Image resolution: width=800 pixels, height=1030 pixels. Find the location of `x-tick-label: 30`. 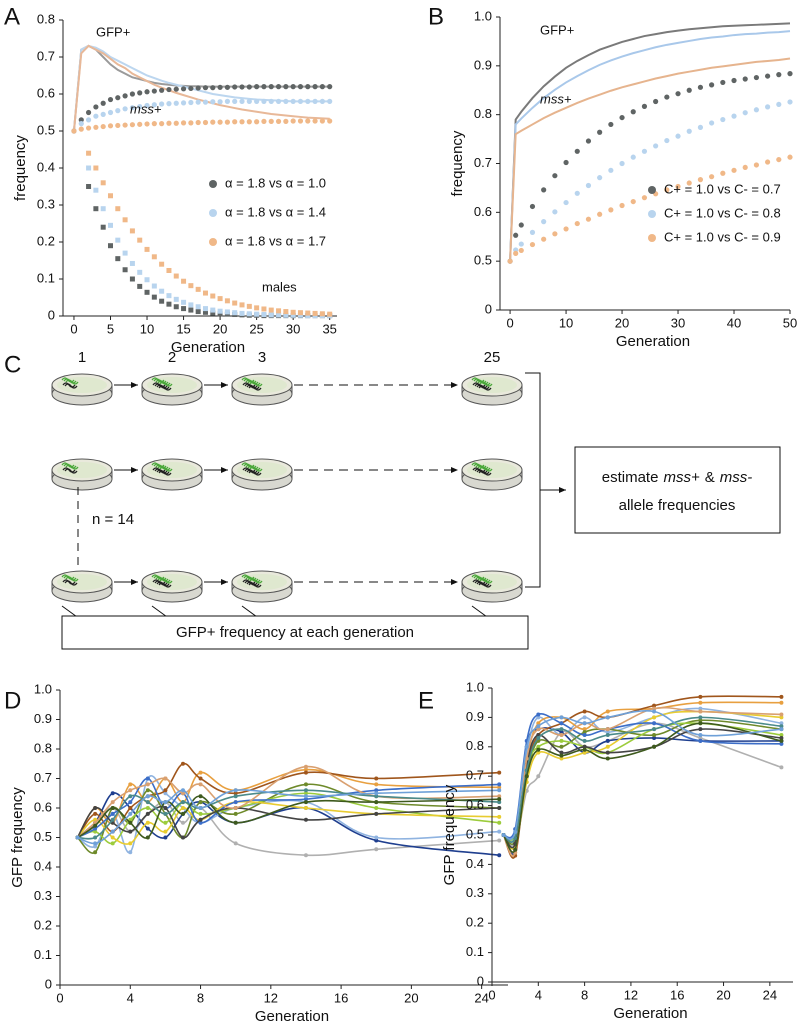

x-tick-label: 30 is located at coordinates (678, 322).